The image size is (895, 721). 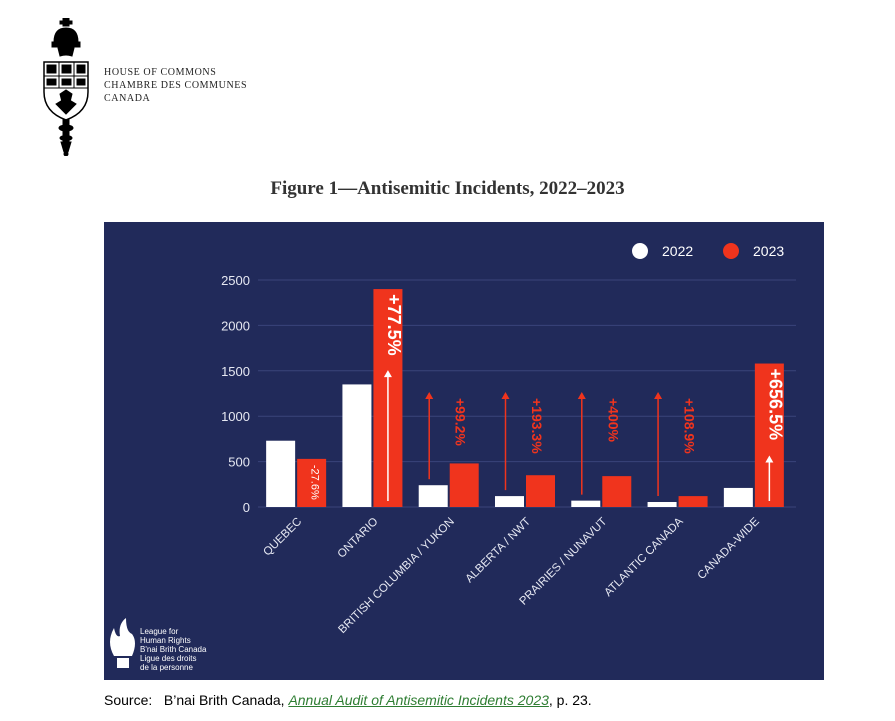 I want to click on y-tick-label: 1500, so click(x=235, y=371).